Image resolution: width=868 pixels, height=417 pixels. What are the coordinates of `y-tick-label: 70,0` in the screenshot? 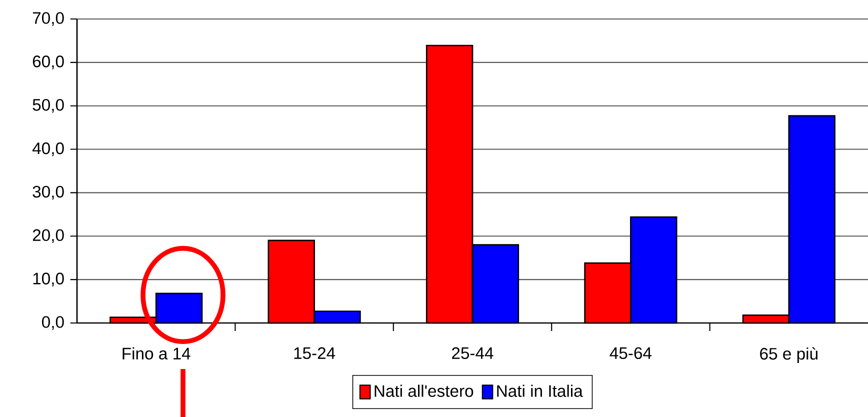 It's located at (48, 19).